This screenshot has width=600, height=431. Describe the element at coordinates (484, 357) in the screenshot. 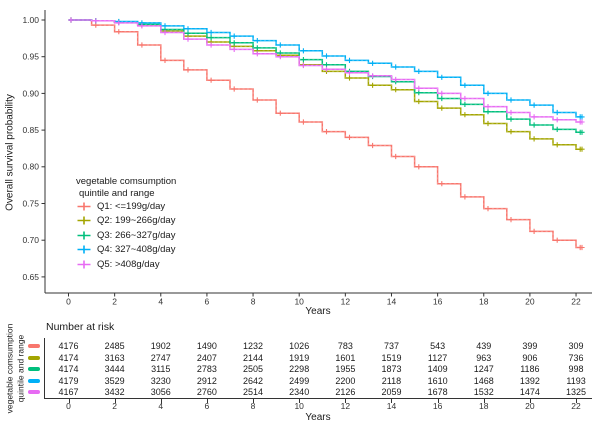

I see `risk-count: 963` at that location.